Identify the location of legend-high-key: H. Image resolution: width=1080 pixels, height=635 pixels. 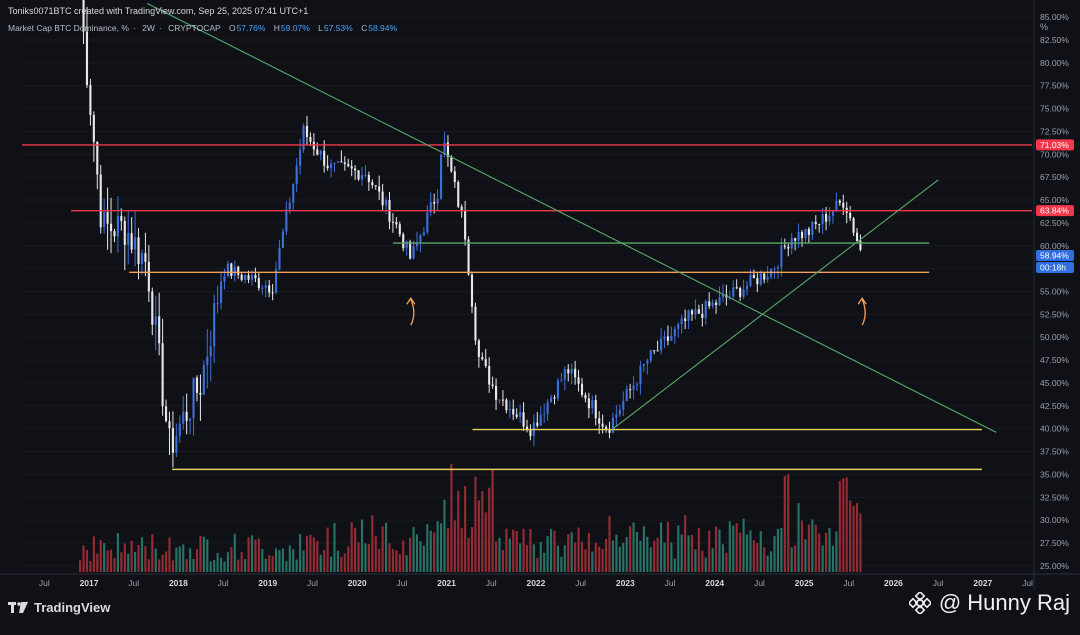
(276, 28).